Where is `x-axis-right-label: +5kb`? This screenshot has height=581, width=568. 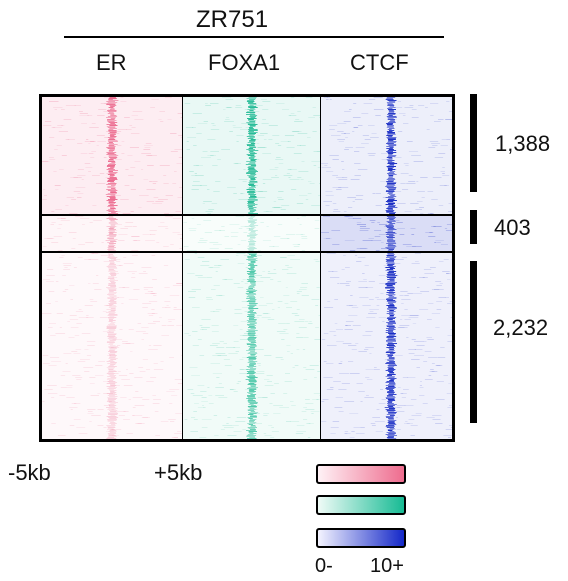 x-axis-right-label: +5kb is located at coordinates (178, 472).